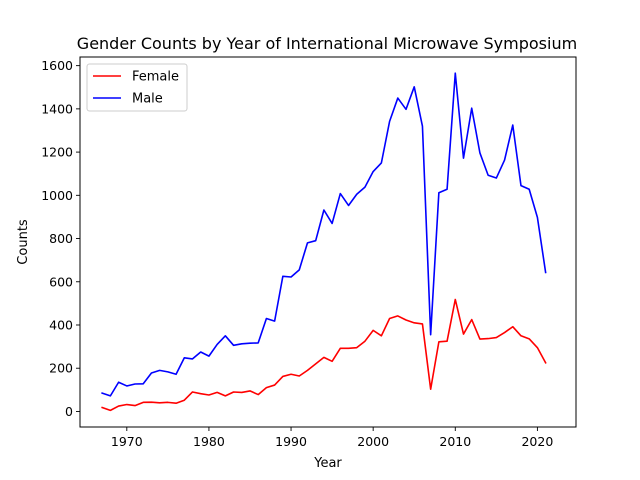  I want to click on legend: Female Male, so click(137, 87).